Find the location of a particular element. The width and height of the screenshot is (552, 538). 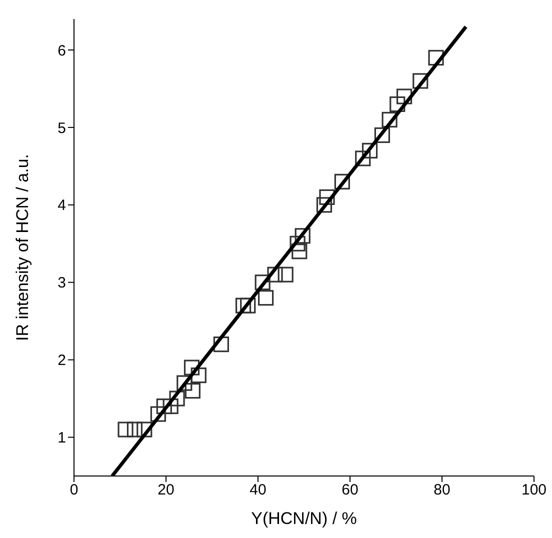

x-tick-label: 100 is located at coordinates (534, 490).